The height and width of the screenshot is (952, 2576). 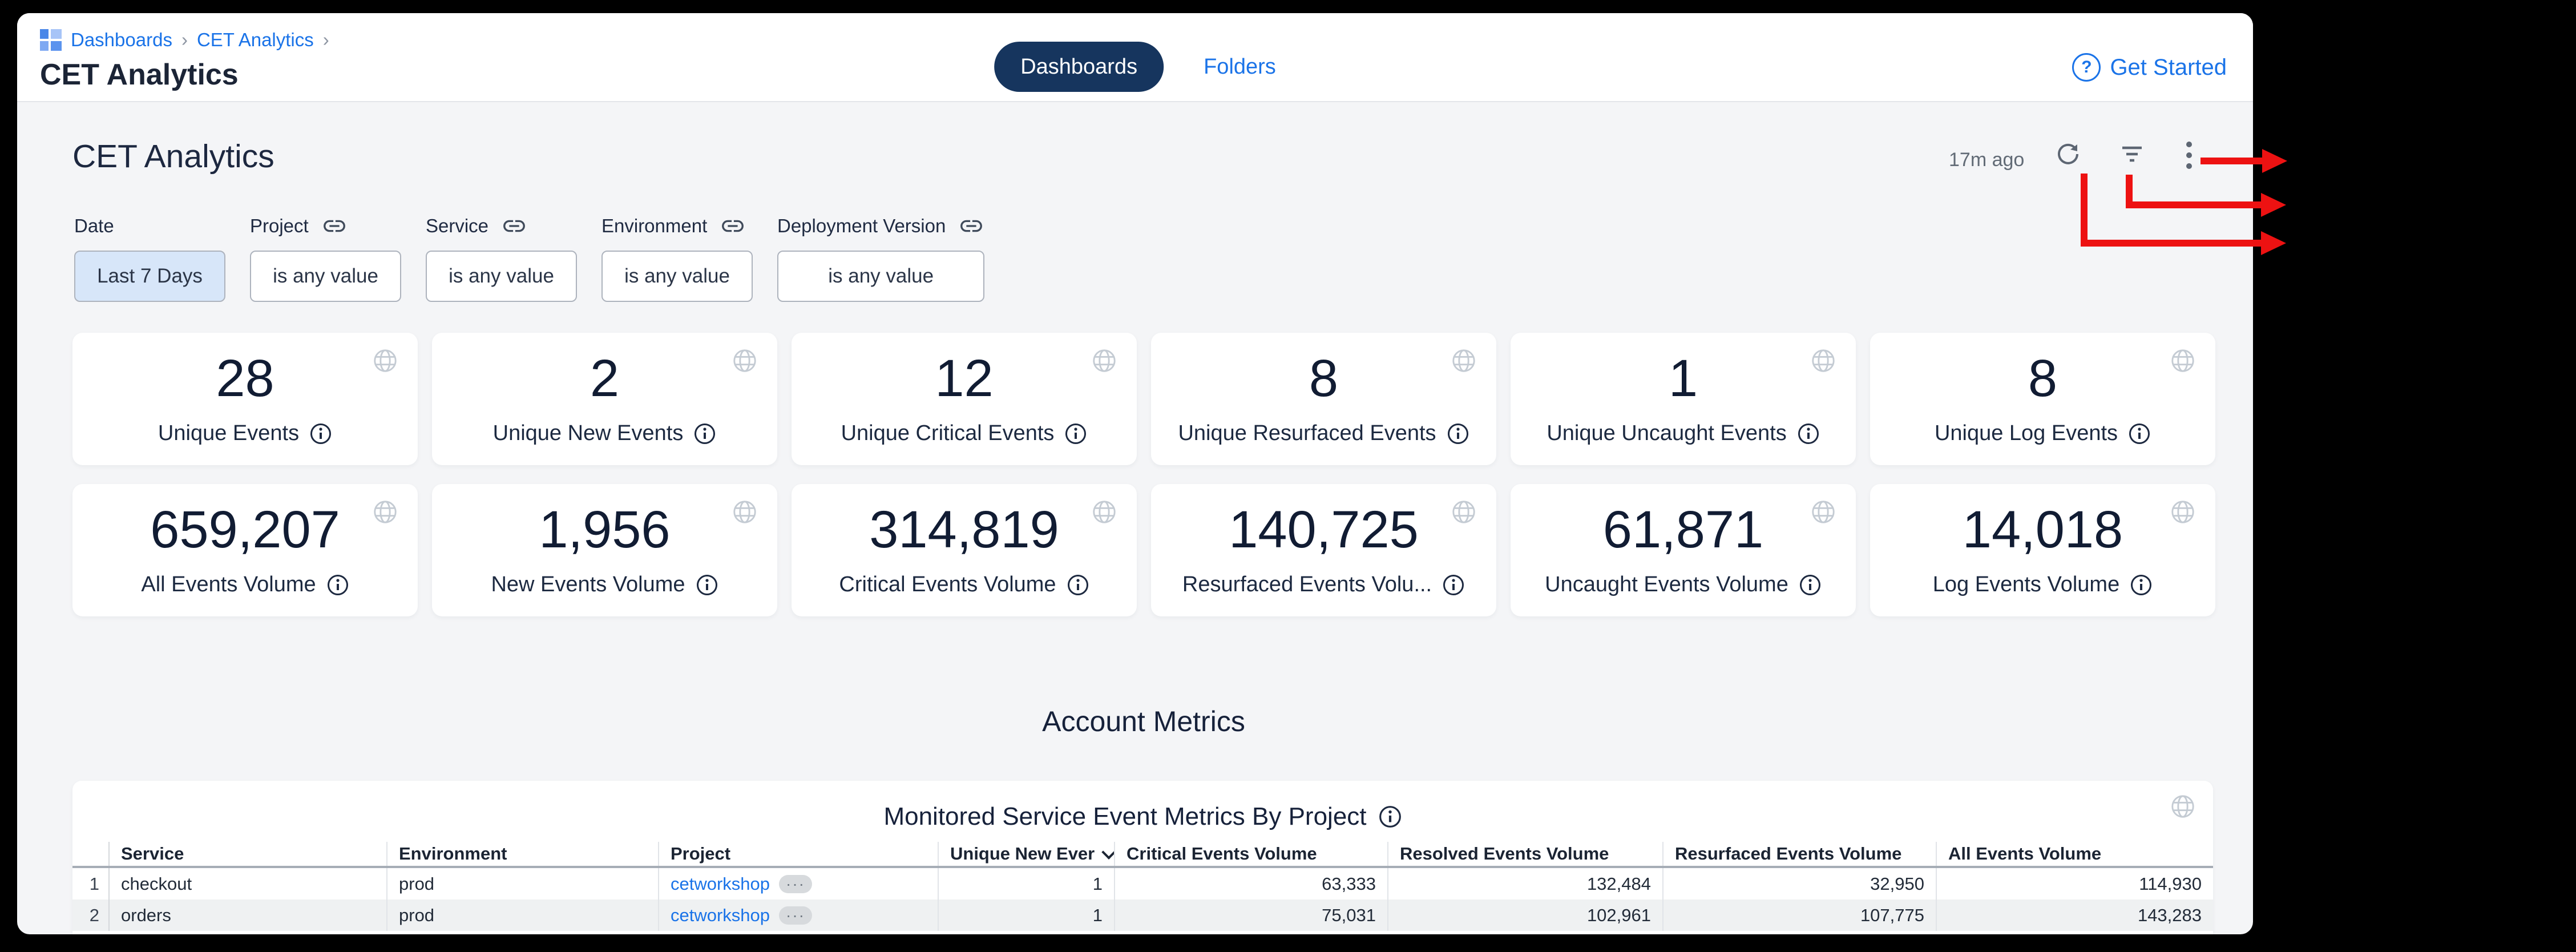 What do you see at coordinates (1524, 854) in the screenshot?
I see `column-header-resolved-events-volume: Resolved Events Volume` at bounding box center [1524, 854].